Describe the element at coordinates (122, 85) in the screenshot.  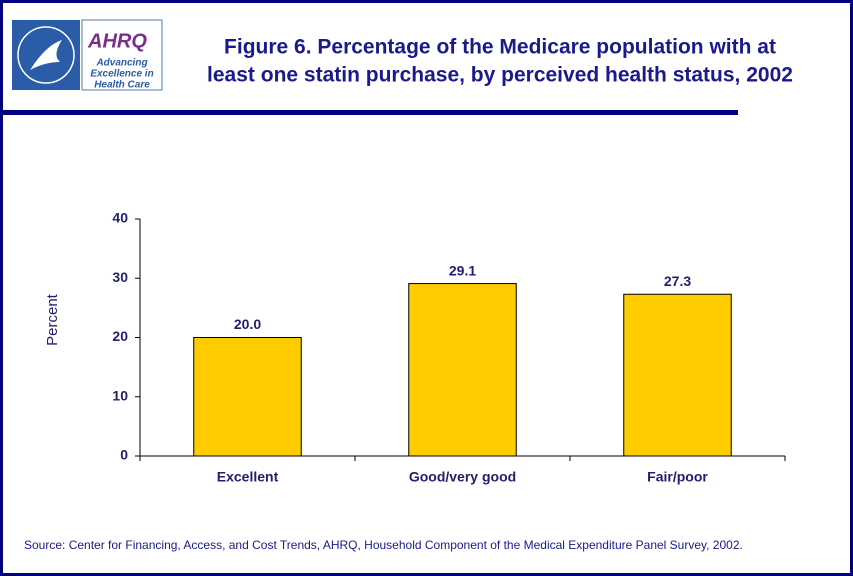
I see `logo-tagline: Health Care` at that location.